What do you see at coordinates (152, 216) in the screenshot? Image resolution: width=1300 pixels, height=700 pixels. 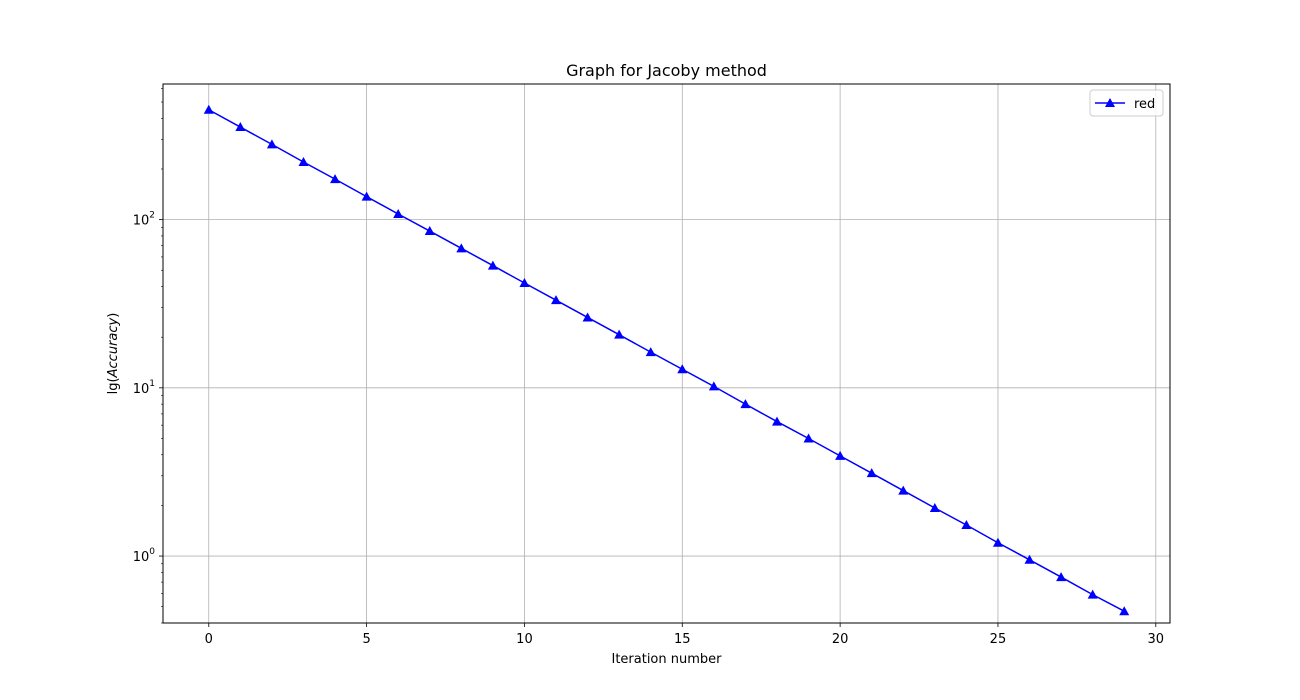 I see `y-tick-label-exponent: 2` at bounding box center [152, 216].